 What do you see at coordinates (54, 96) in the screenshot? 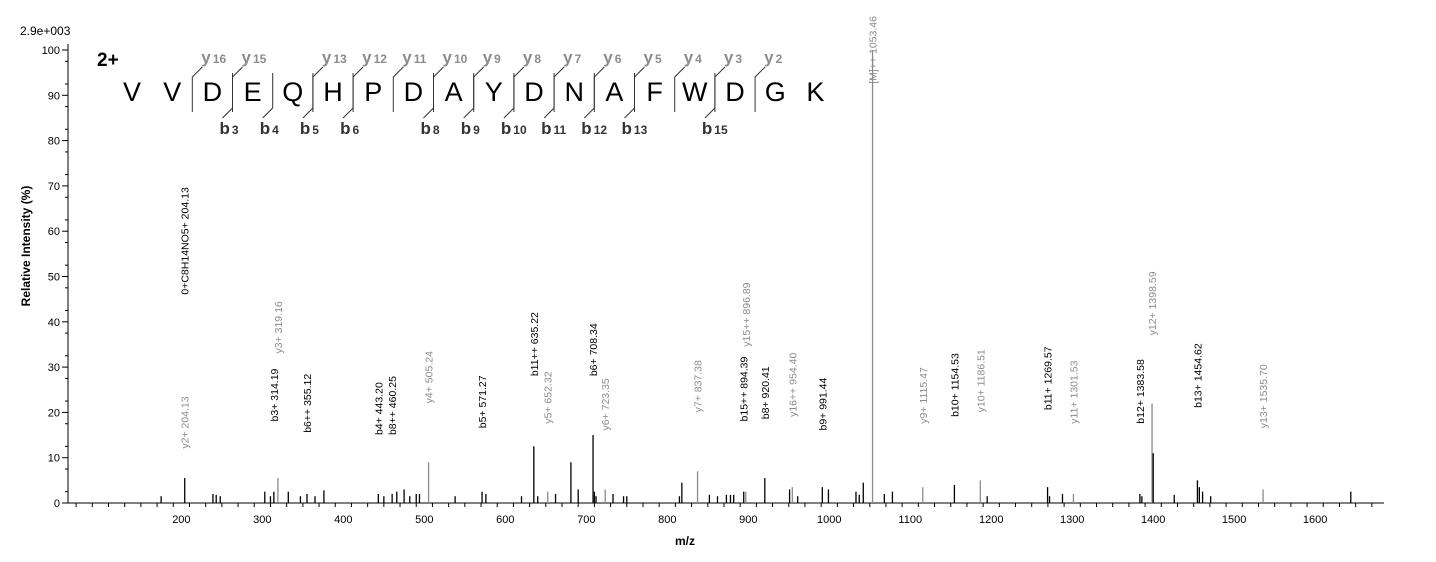
I see `y-tick-label: 90` at bounding box center [54, 96].